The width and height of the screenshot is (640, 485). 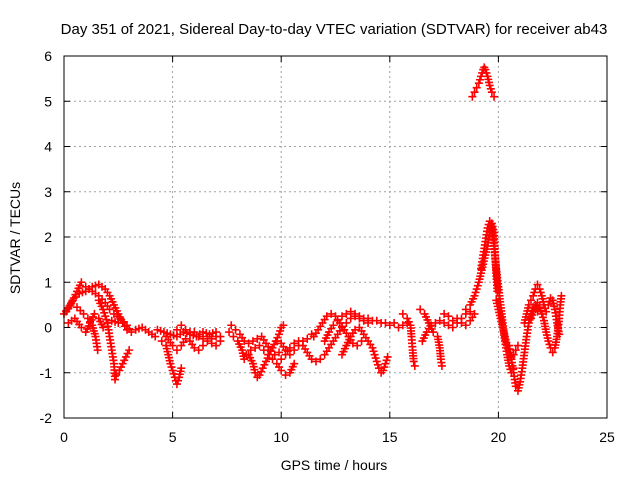 What do you see at coordinates (48, 101) in the screenshot?
I see `y-tick-label: 5` at bounding box center [48, 101].